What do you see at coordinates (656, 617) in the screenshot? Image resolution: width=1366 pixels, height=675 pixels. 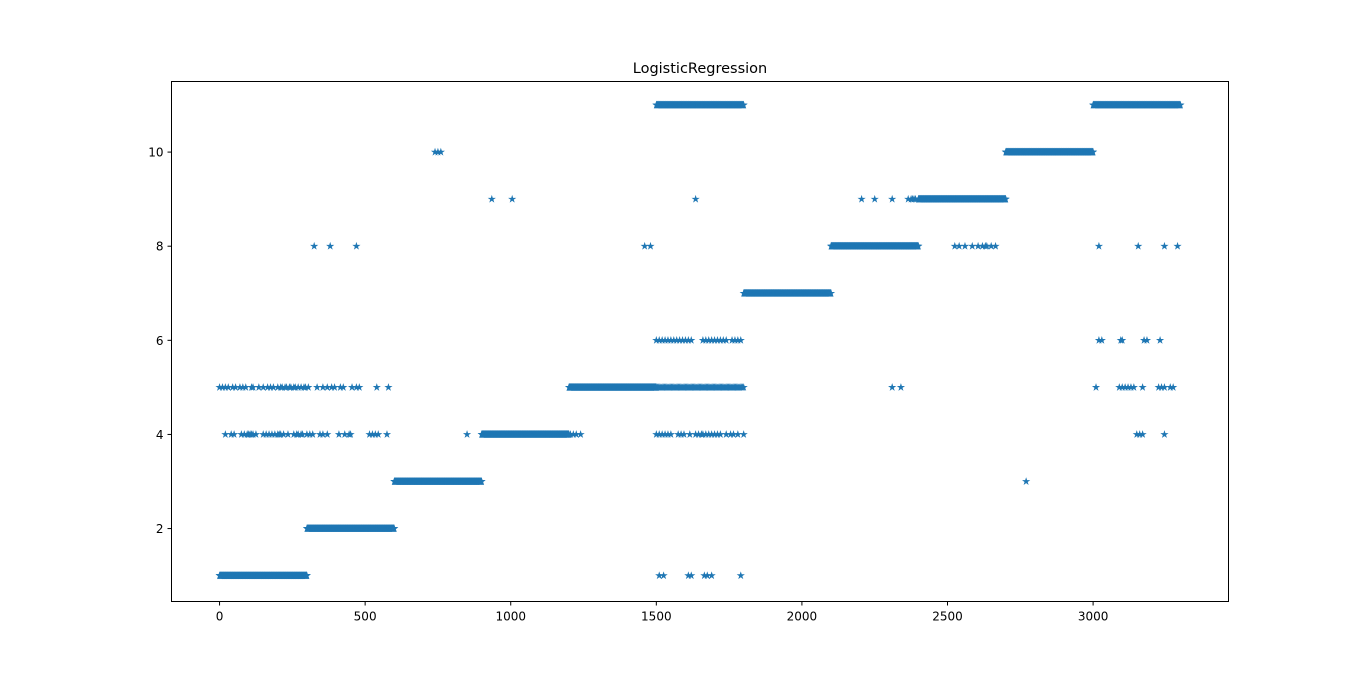 I see `x-tick-label: 1500` at bounding box center [656, 617].